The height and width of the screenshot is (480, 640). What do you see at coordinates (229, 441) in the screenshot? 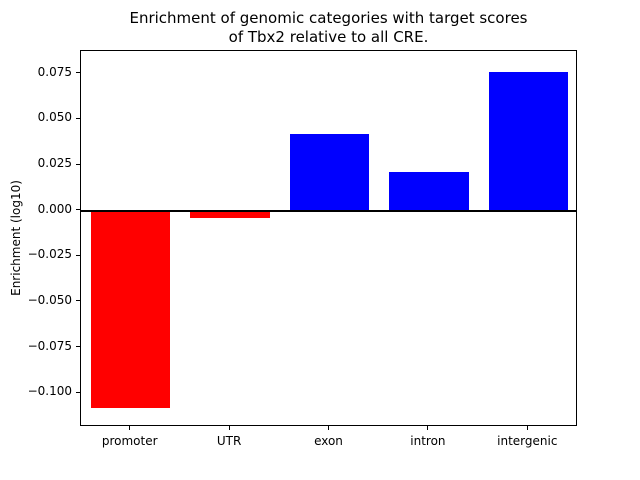
I see `x-tick-label-UTR: UTR` at bounding box center [229, 441].